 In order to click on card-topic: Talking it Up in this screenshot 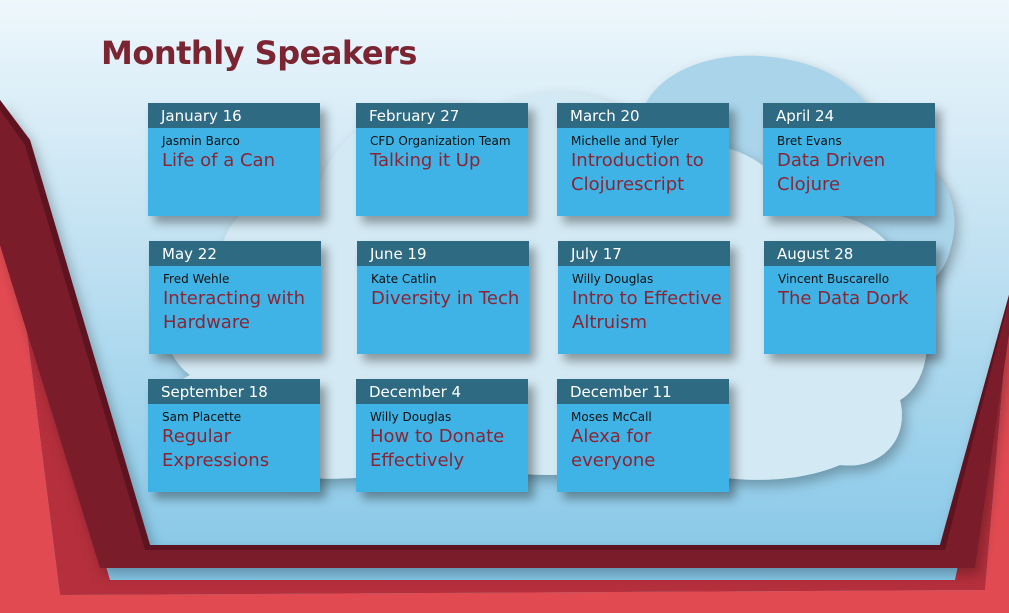, I will do `click(425, 160)`.